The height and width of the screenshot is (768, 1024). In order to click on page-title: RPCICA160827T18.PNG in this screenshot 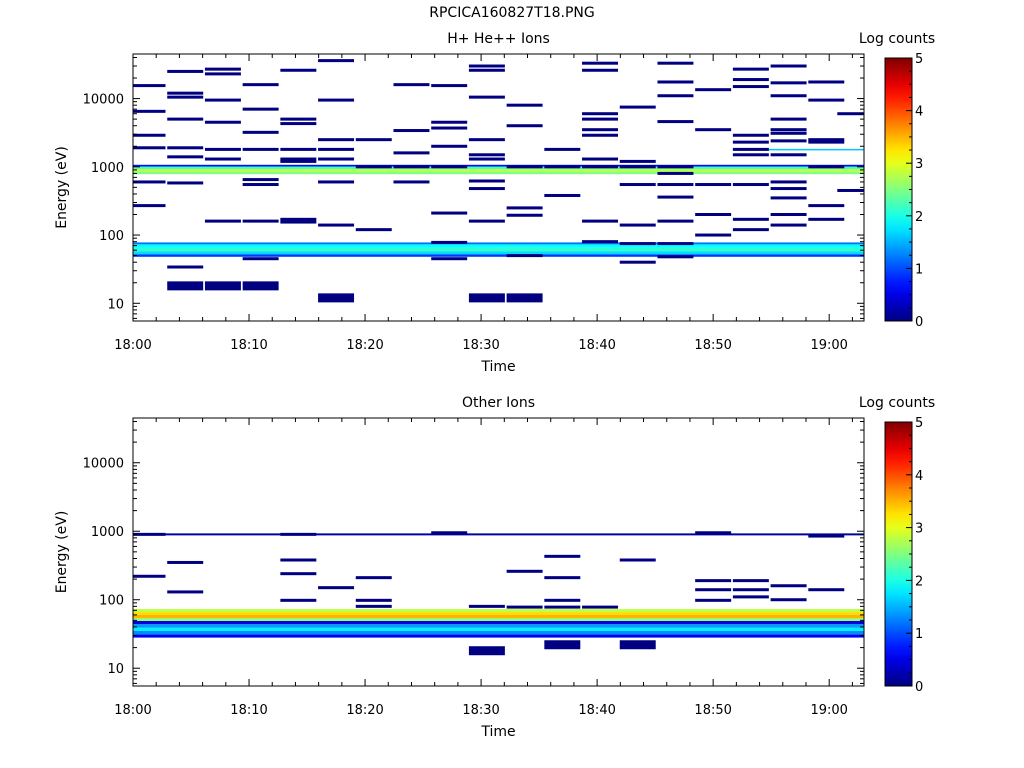, I will do `click(512, 13)`.